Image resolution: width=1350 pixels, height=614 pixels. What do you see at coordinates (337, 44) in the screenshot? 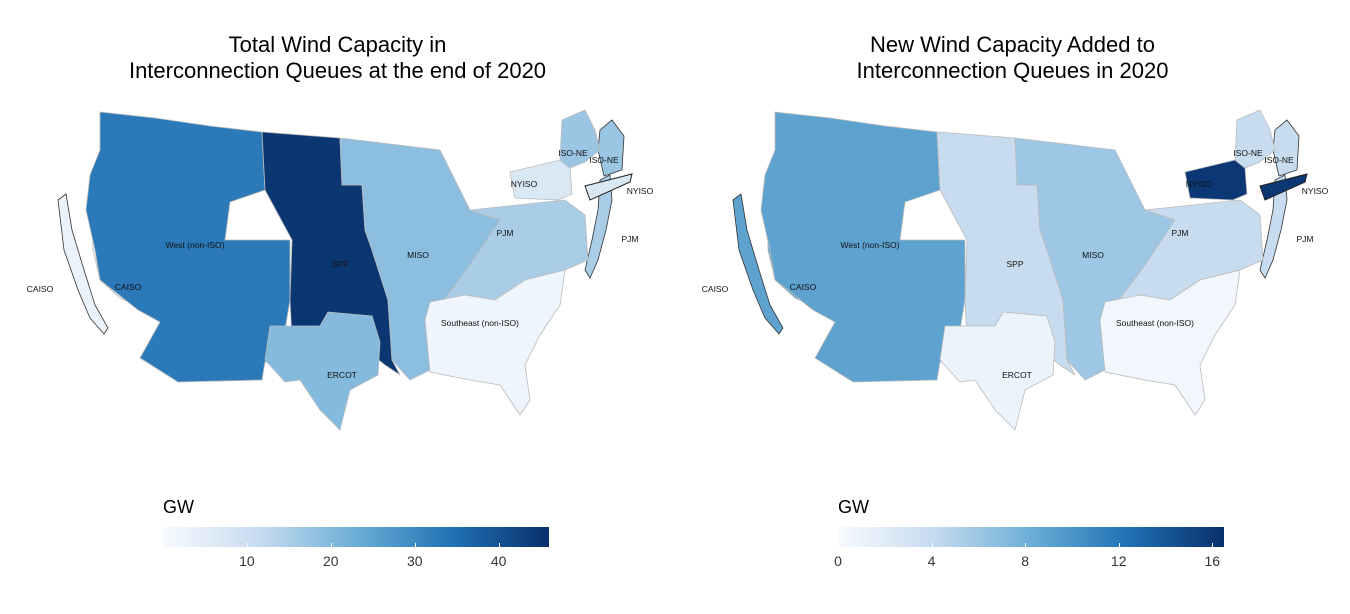
I see `map-title-line-1: Total Wind Capacity in` at bounding box center [337, 44].